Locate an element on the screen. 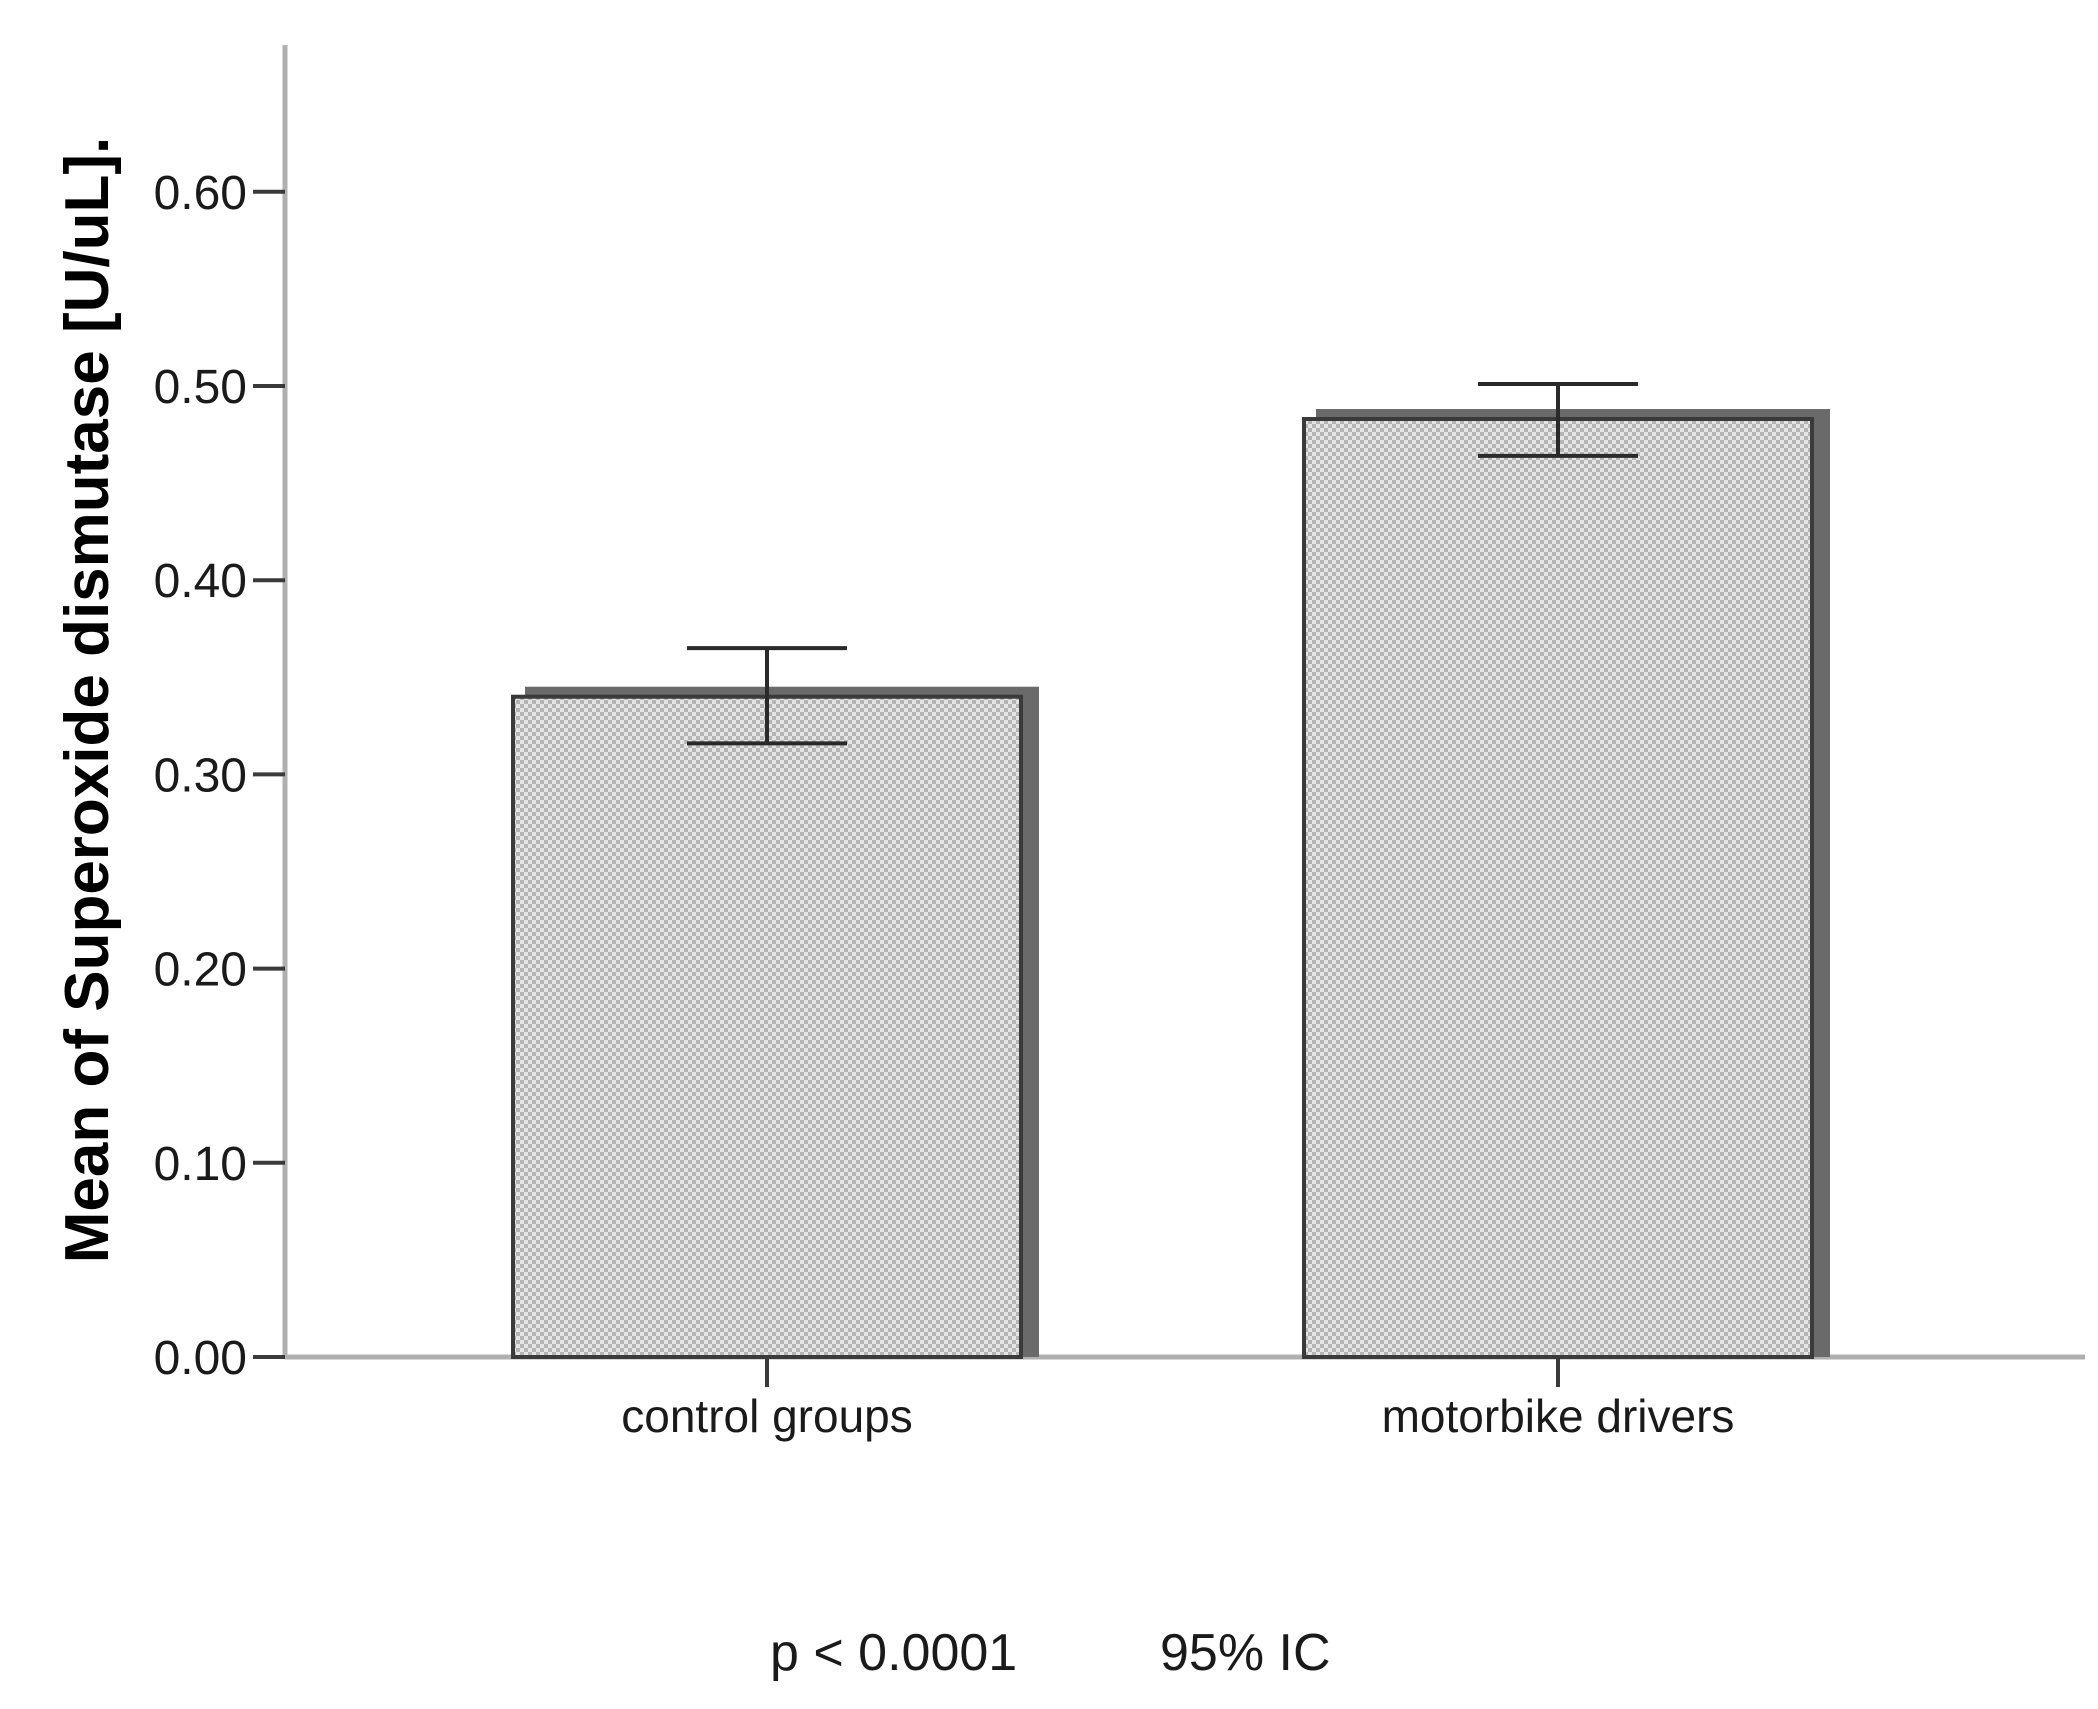 The image size is (2098, 1709). p-value-note: p < 0.0001 is located at coordinates (893, 1653).